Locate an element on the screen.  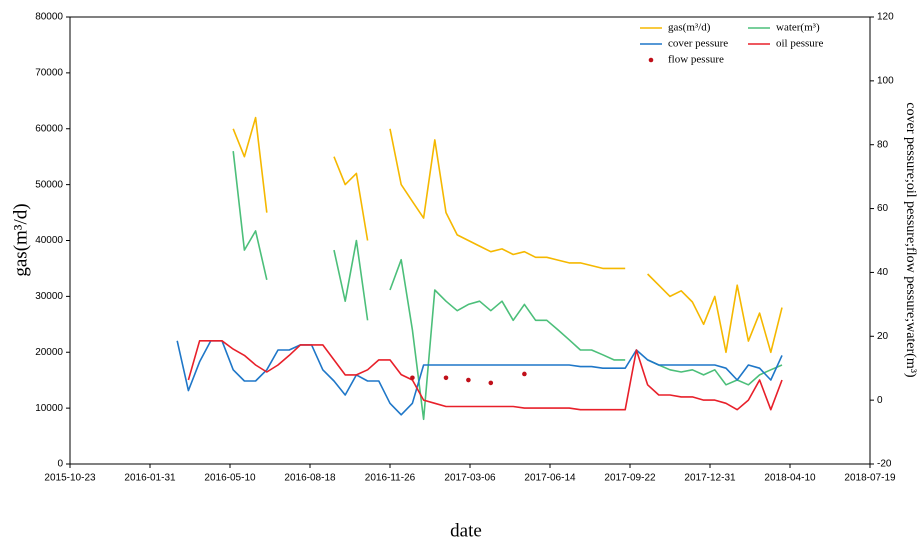
y2-tick-label: 20 is located at coordinates (883, 336).